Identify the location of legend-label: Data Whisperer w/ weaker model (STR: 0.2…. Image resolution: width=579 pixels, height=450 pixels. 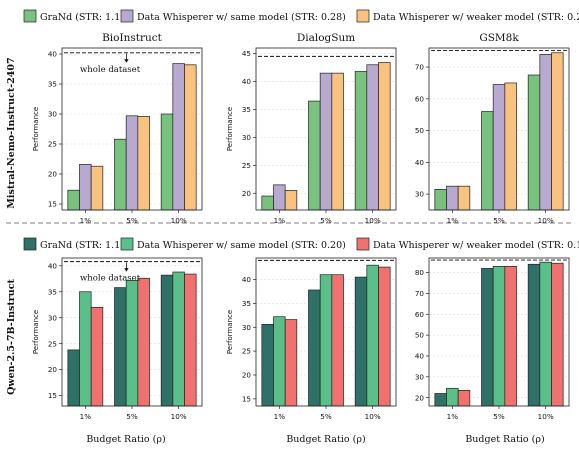
(476, 17).